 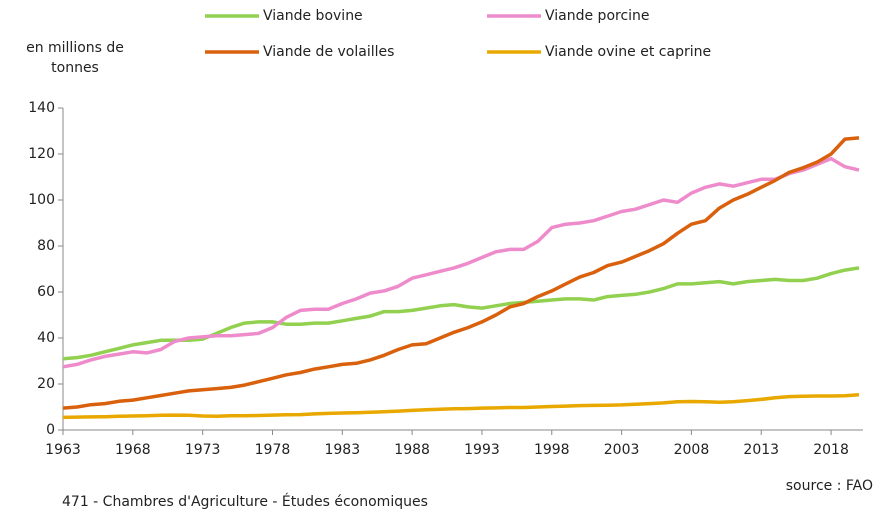 What do you see at coordinates (63, 450) in the screenshot?
I see `x-tick-label: 1963` at bounding box center [63, 450].